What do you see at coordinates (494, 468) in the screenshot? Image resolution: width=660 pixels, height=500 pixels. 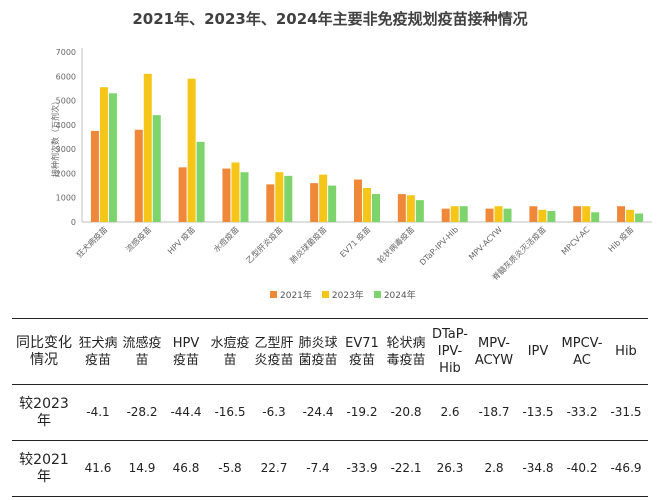 I see `table-cell: 2.8` at bounding box center [494, 468].